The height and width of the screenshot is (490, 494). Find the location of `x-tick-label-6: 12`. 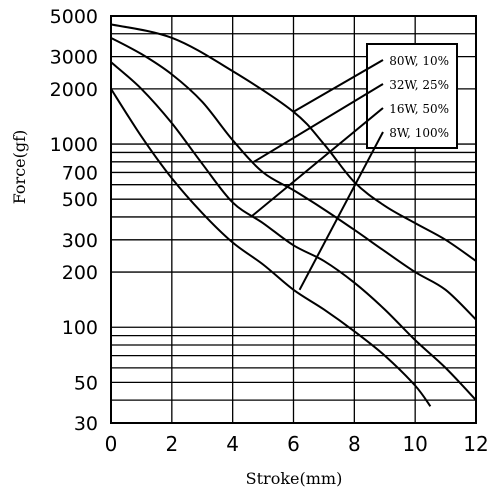

x-tick-label-6: 12 is located at coordinates (475, 444).